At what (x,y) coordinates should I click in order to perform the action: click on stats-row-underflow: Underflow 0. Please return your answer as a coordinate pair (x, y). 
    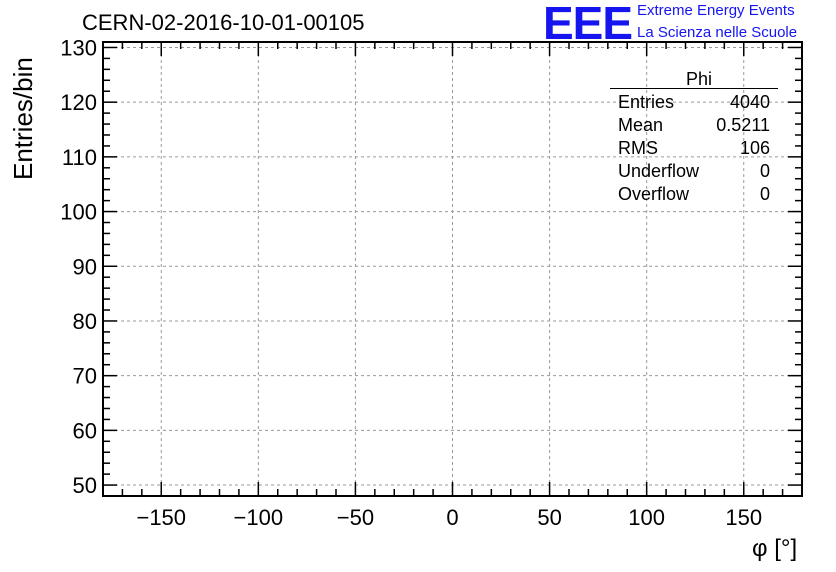
    Looking at the image, I should click on (694, 171).